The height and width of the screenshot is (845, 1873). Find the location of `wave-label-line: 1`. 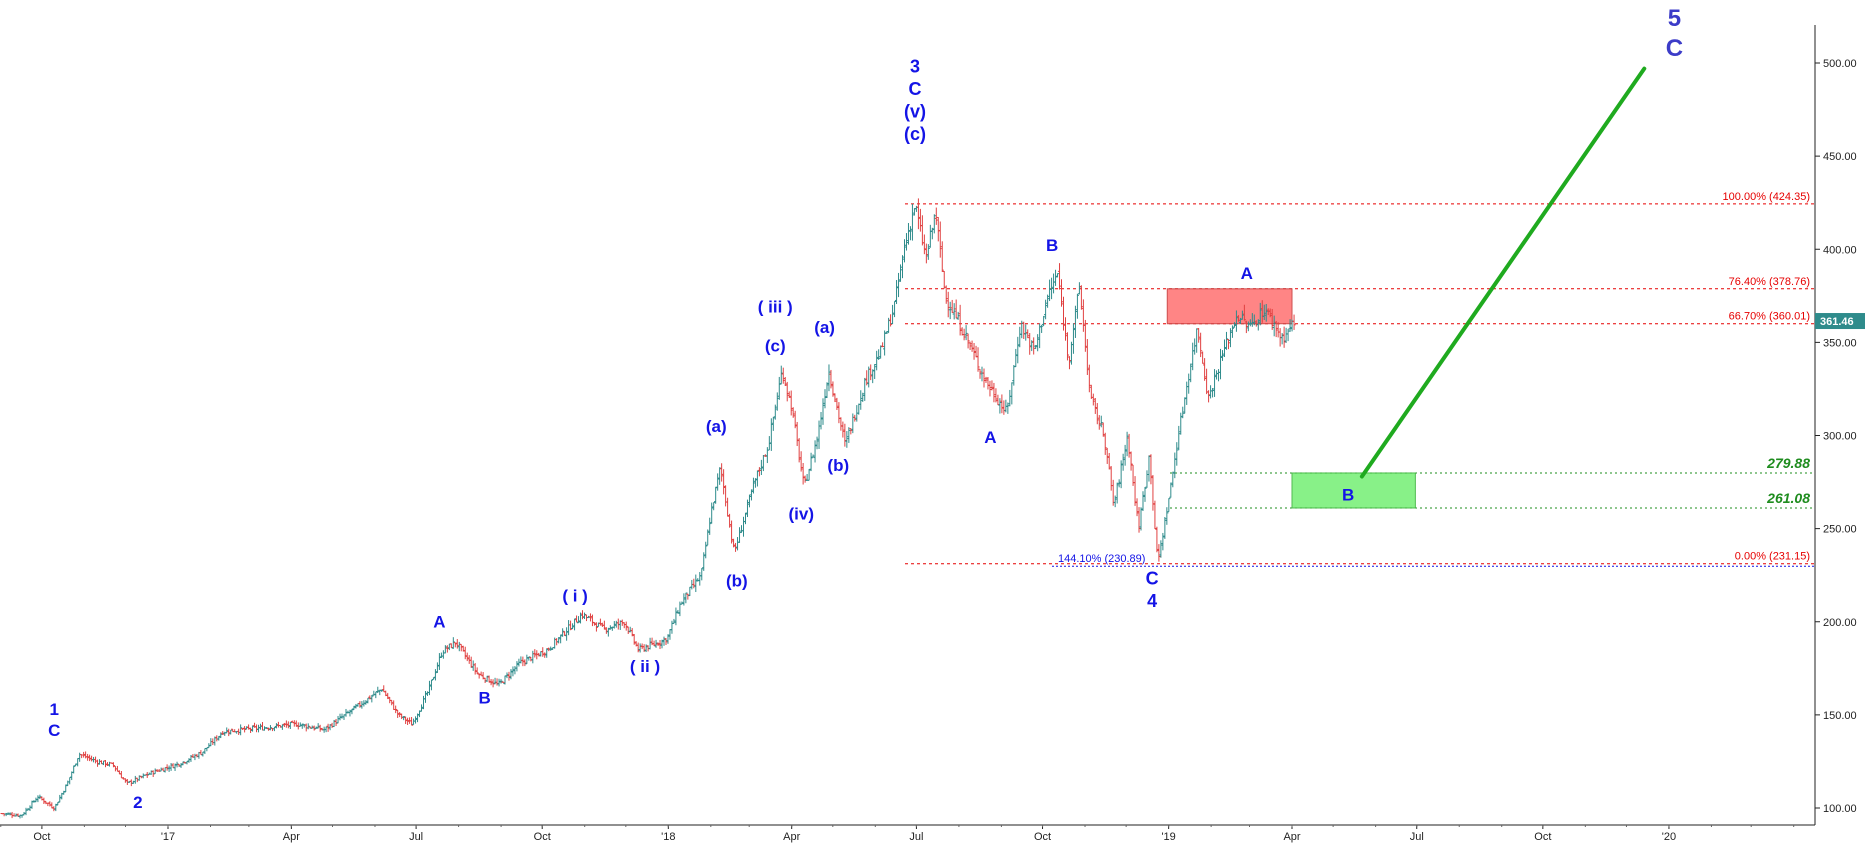

wave-label-line: 1 is located at coordinates (53, 709).